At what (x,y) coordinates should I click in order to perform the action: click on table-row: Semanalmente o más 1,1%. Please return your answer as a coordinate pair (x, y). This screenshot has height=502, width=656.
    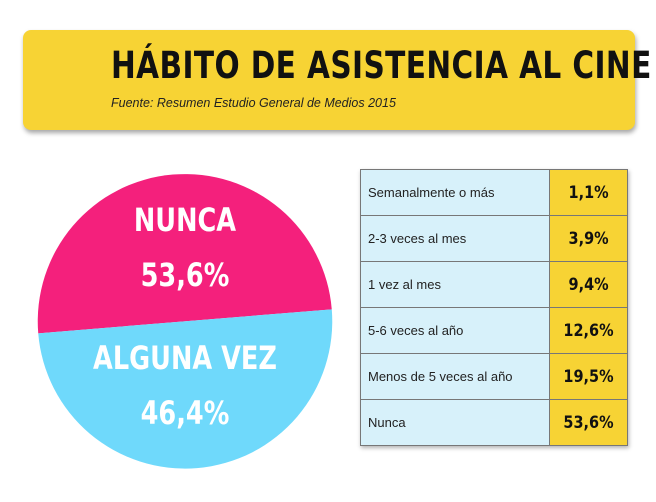
    Looking at the image, I should click on (494, 192).